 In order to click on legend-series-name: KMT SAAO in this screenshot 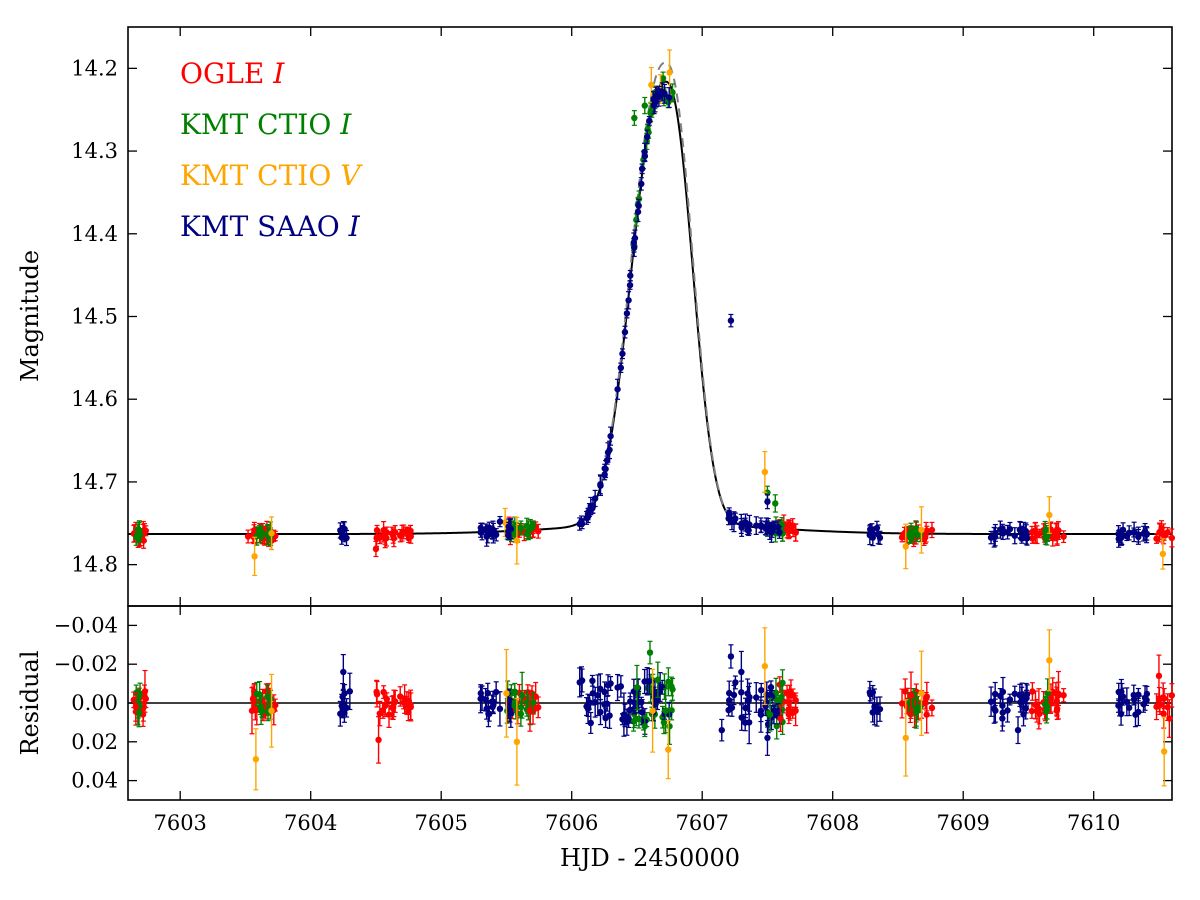, I will do `click(264, 226)`.